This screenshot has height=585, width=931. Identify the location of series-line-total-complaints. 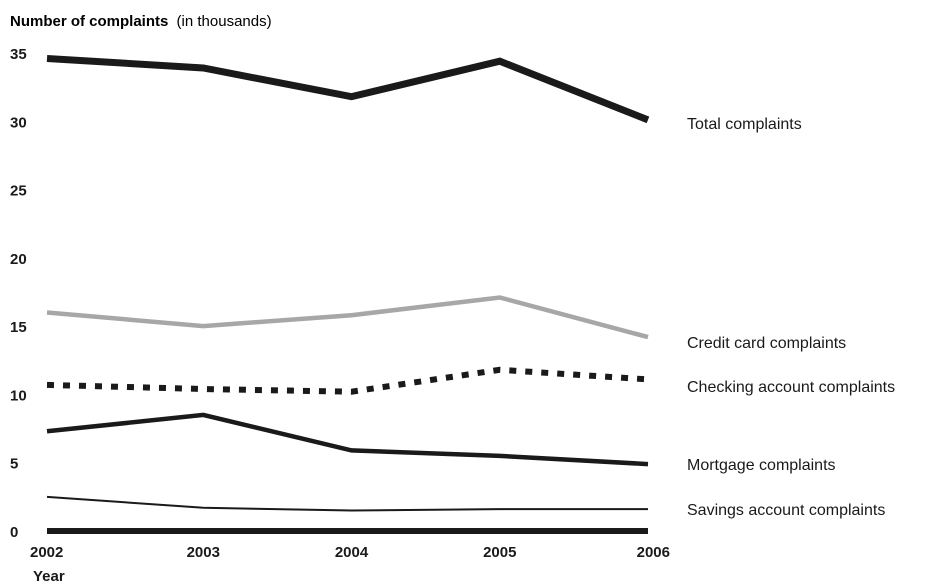
(348, 89).